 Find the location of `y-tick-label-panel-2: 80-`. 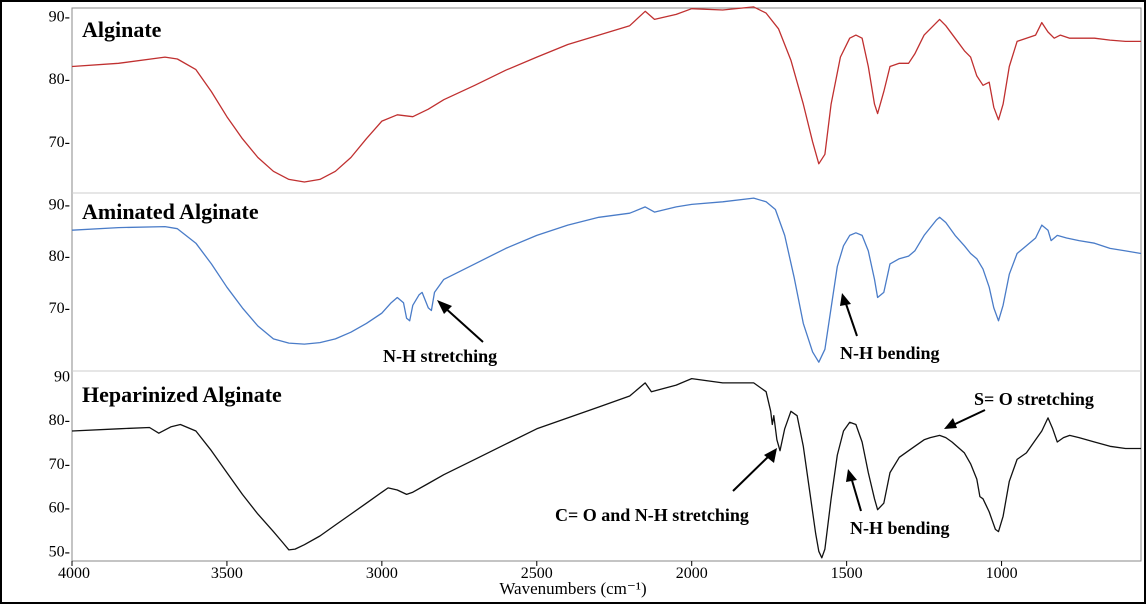

y-tick-label-panel-2: 80- is located at coordinates (59, 256).